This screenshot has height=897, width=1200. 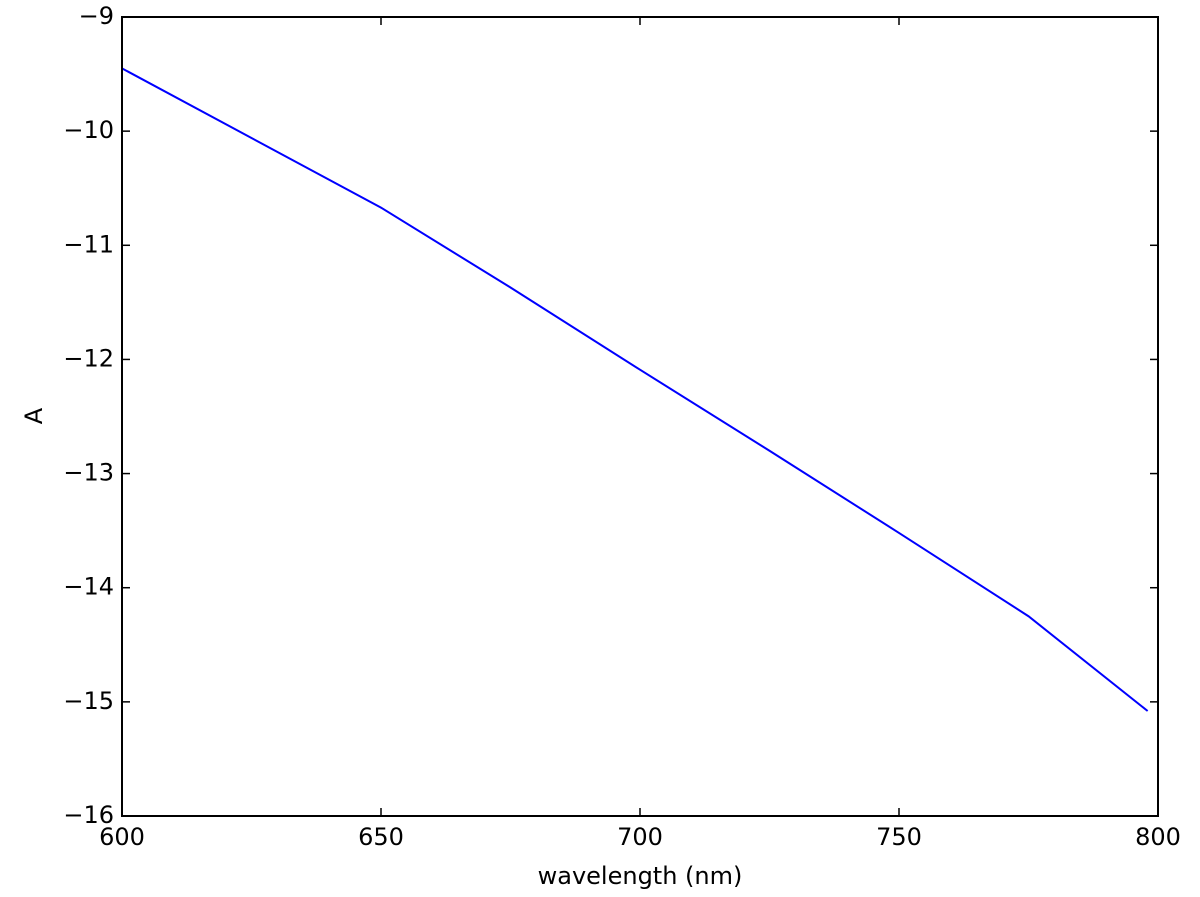 I want to click on x-tick-label: 750, so click(x=899, y=837).